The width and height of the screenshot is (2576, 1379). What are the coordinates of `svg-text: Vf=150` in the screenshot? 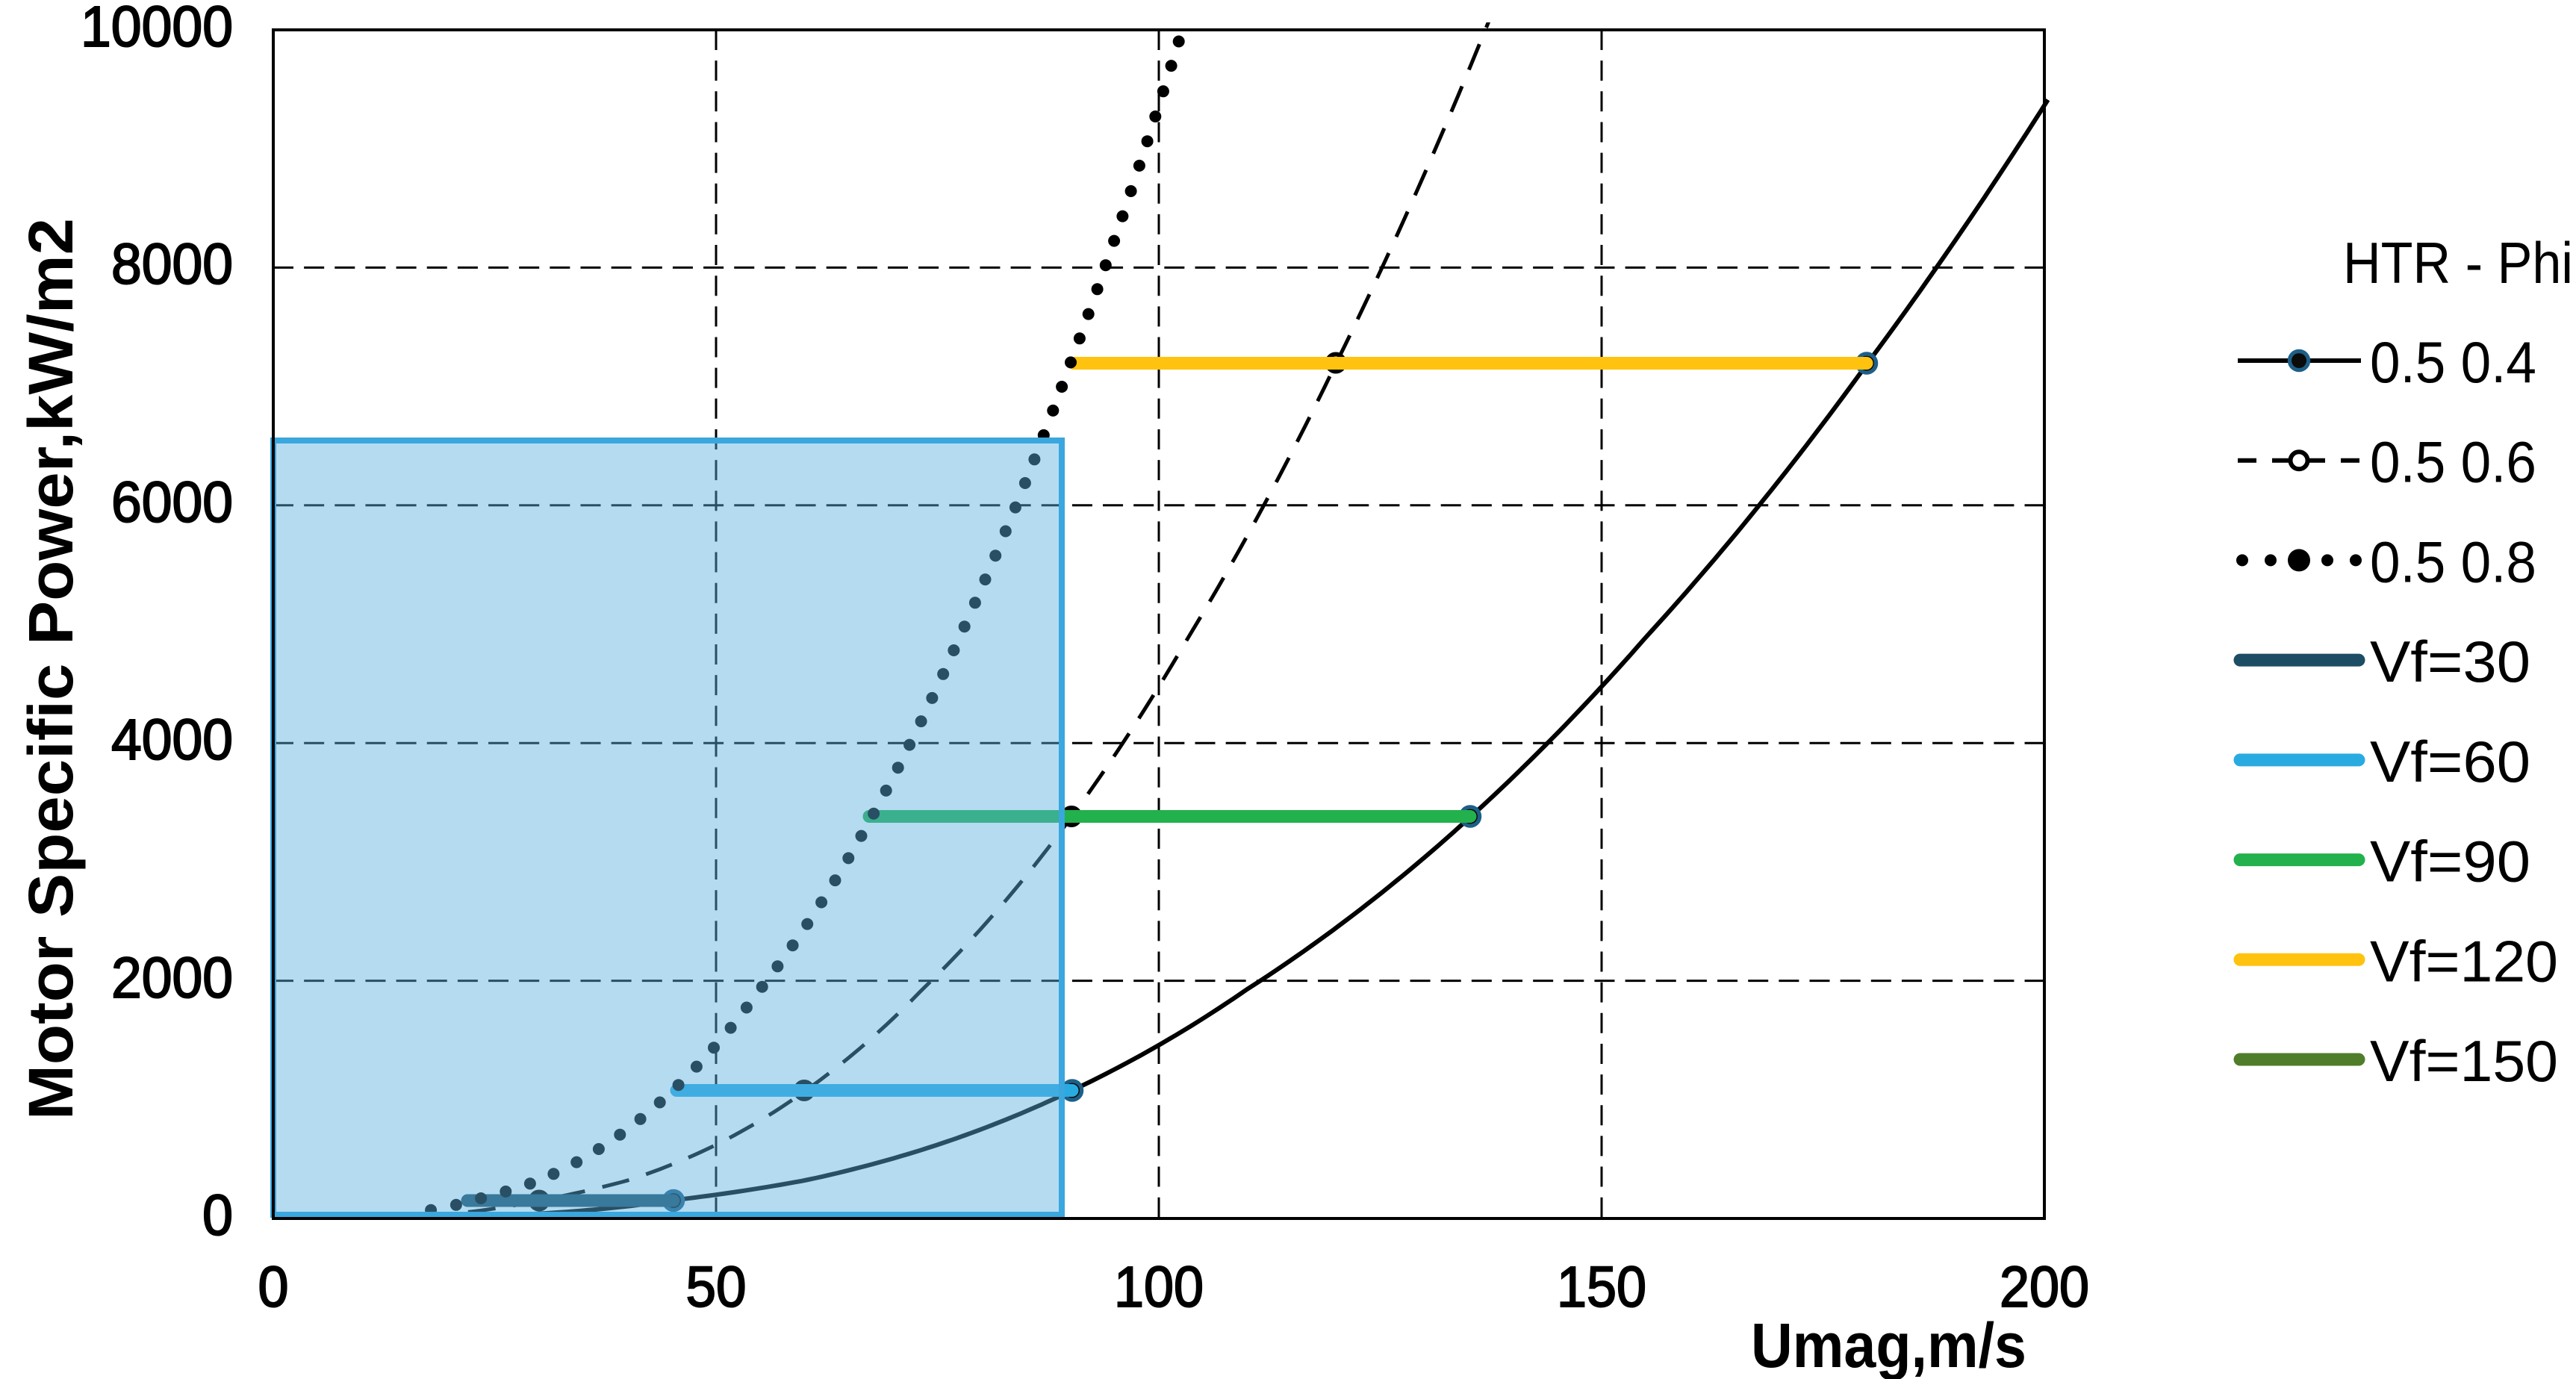 It's located at (2464, 1061).